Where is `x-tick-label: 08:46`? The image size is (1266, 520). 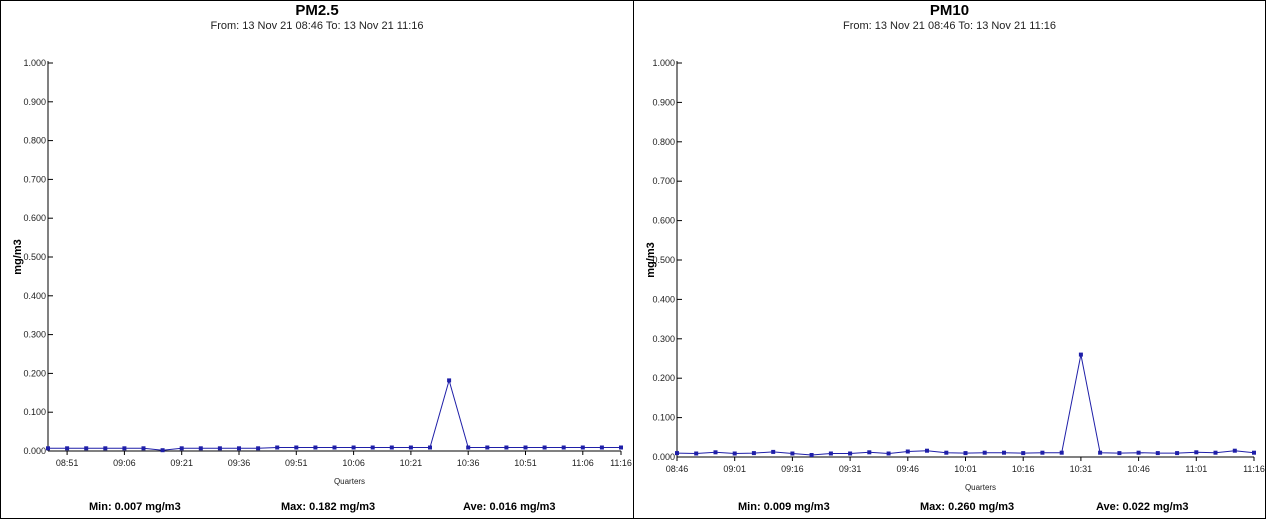 x-tick-label: 08:46 is located at coordinates (677, 469).